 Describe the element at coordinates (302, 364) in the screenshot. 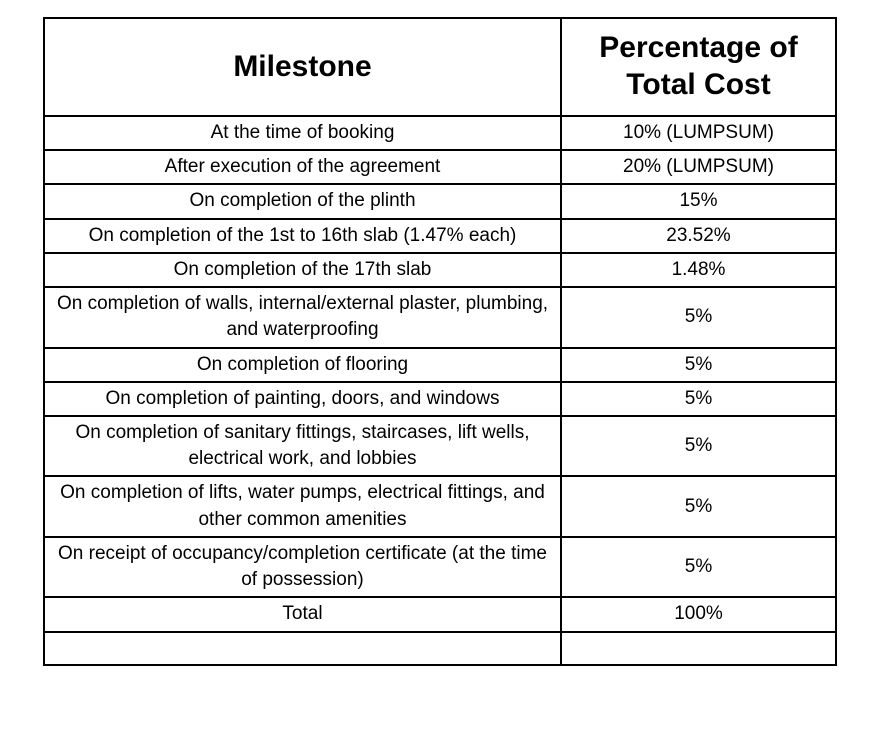

I see `milestone-cell: On completion of flooring` at that location.